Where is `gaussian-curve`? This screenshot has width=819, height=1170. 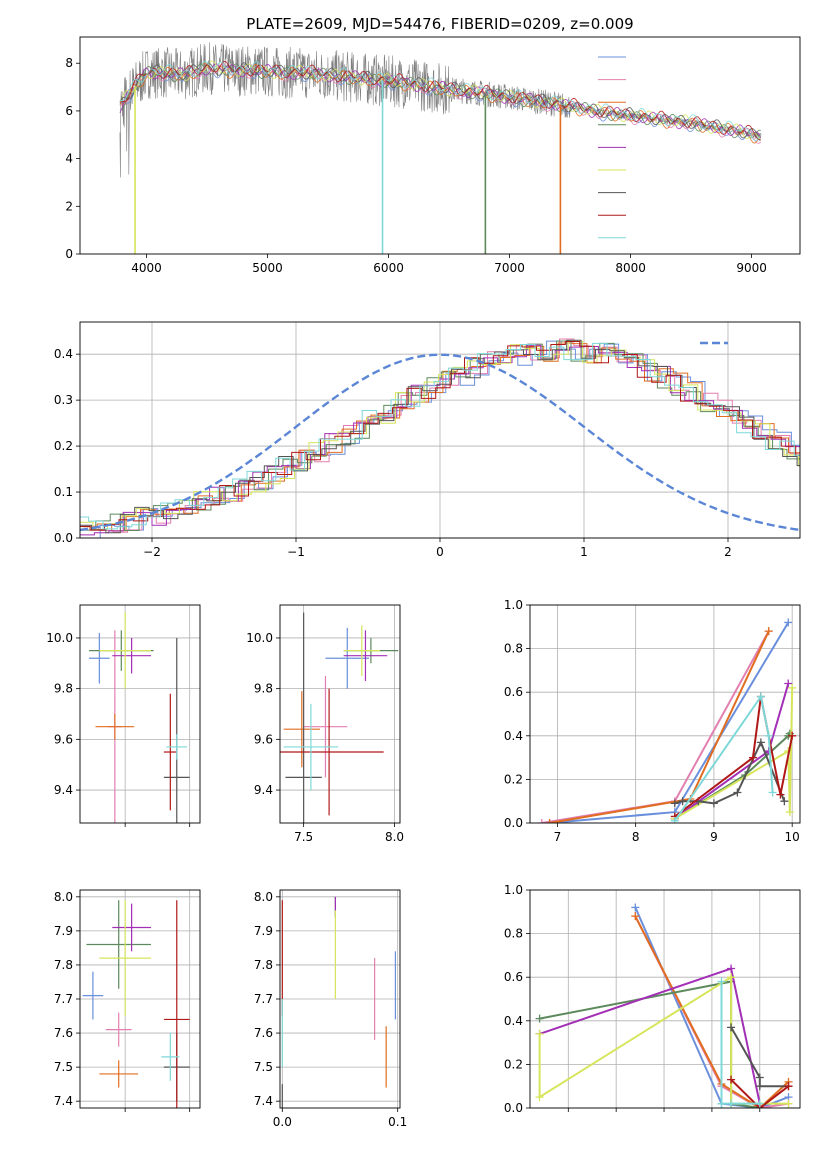
gaussian-curve is located at coordinates (440, 442).